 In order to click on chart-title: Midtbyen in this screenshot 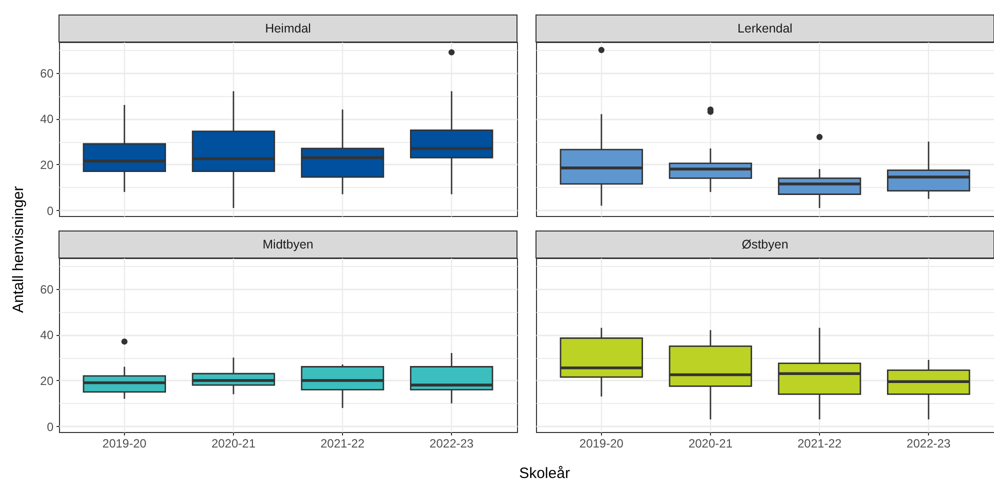, I will do `click(288, 245)`.